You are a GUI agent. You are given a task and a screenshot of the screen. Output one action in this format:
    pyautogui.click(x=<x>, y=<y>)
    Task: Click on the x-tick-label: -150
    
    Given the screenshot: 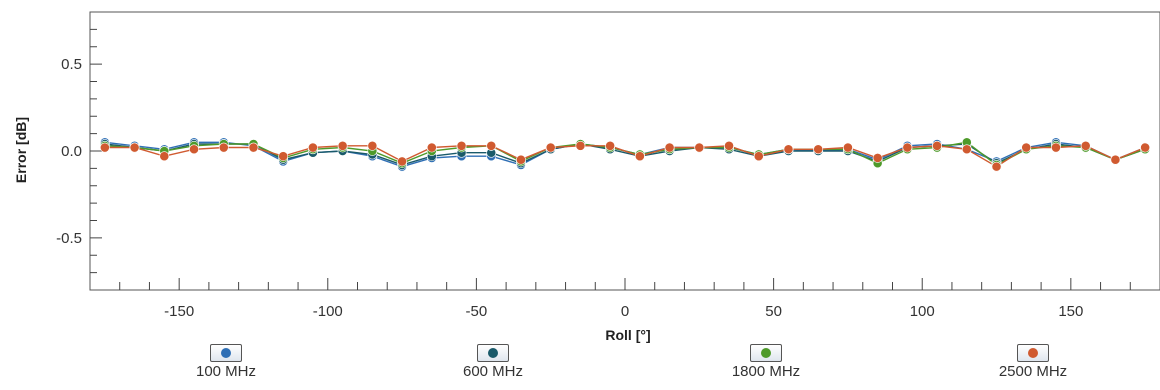 What is the action you would take?
    pyautogui.click(x=179, y=311)
    